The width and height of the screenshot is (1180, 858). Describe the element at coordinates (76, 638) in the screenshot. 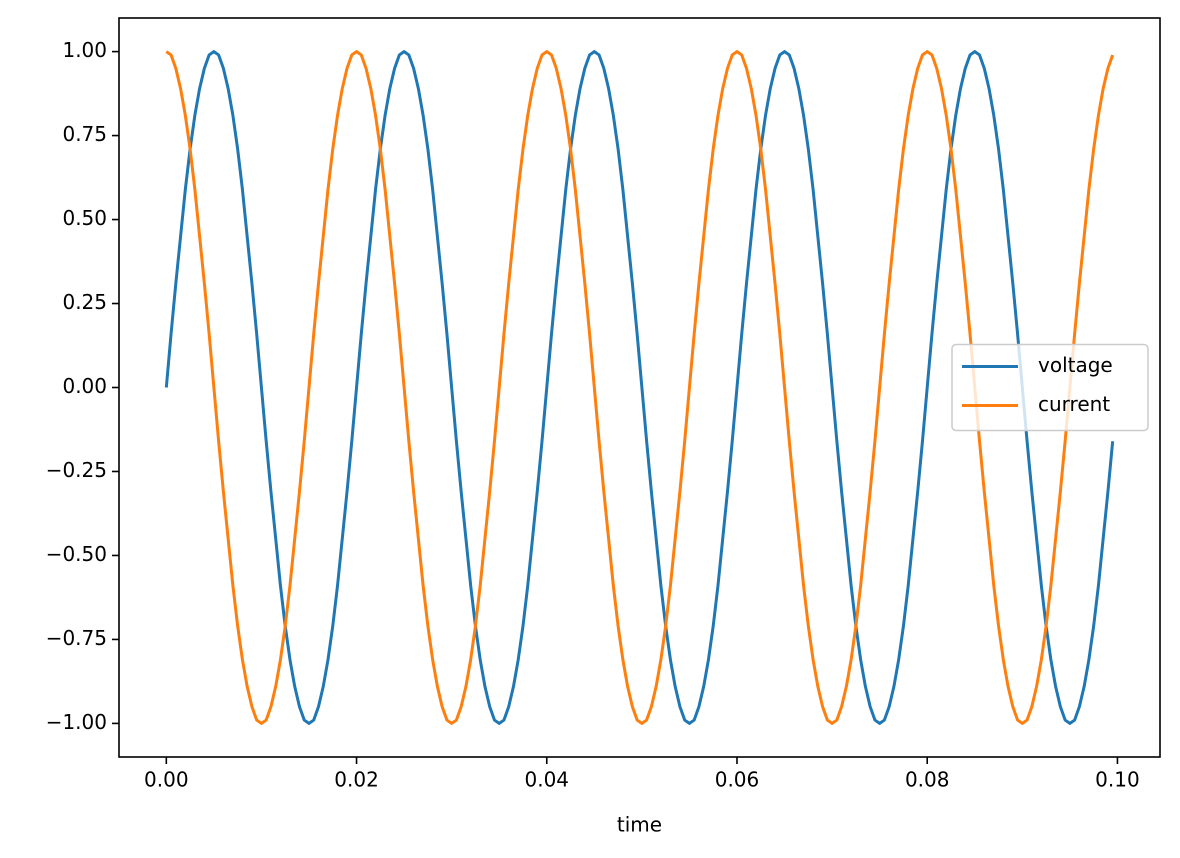

I see `y-tick-label: −0.75` at that location.